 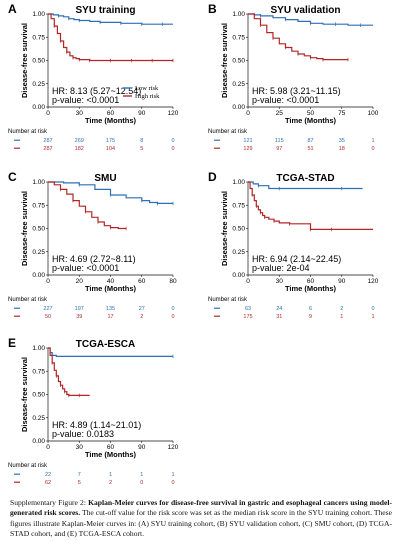 I want to click on legend-label: Low risk, so click(x=147, y=88).